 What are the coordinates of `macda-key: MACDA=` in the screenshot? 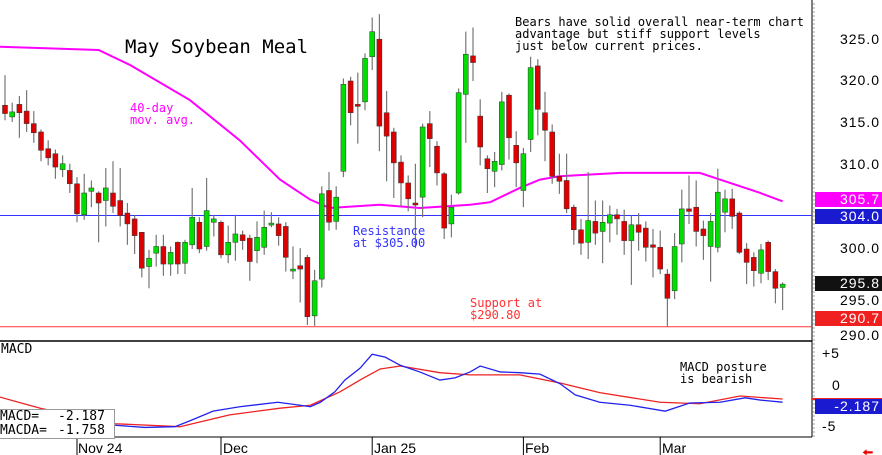 It's located at (23, 430).